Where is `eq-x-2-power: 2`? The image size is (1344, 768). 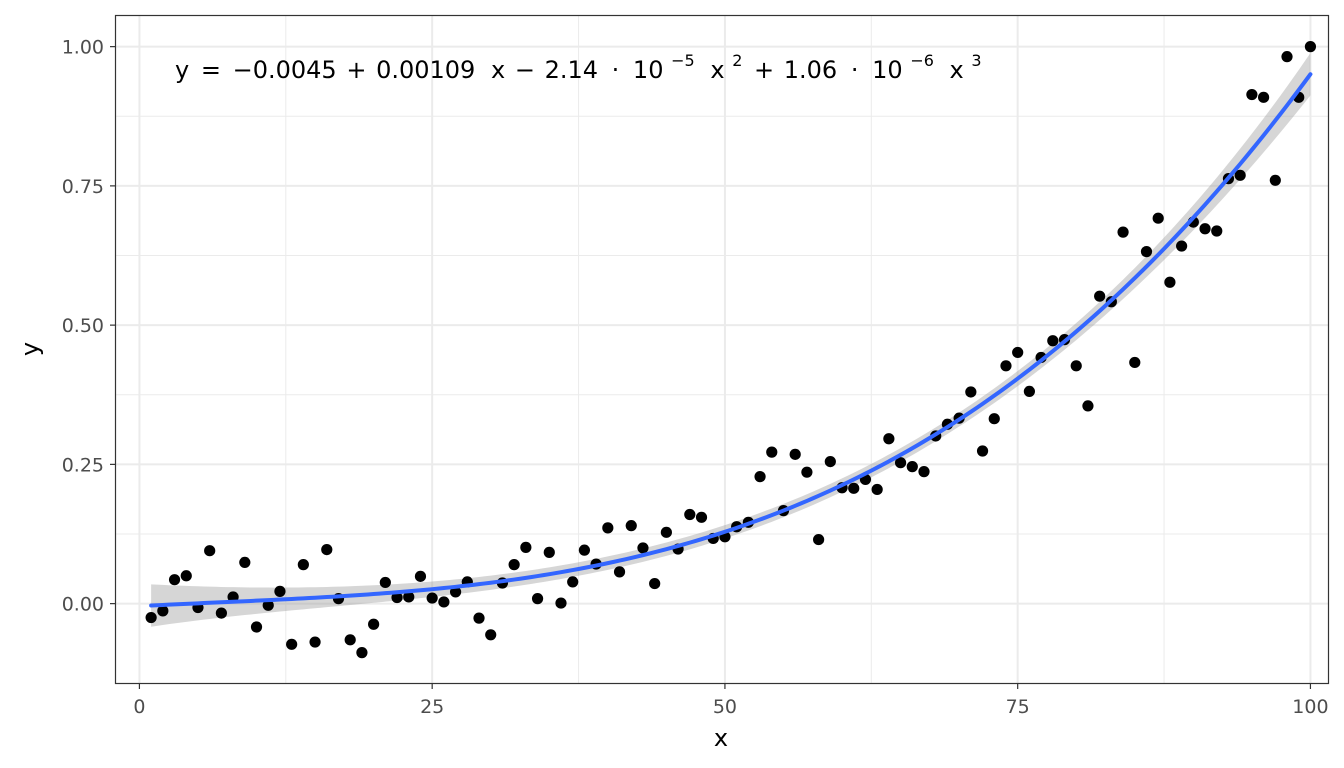 eq-x-2-power: 2 is located at coordinates (737, 60).